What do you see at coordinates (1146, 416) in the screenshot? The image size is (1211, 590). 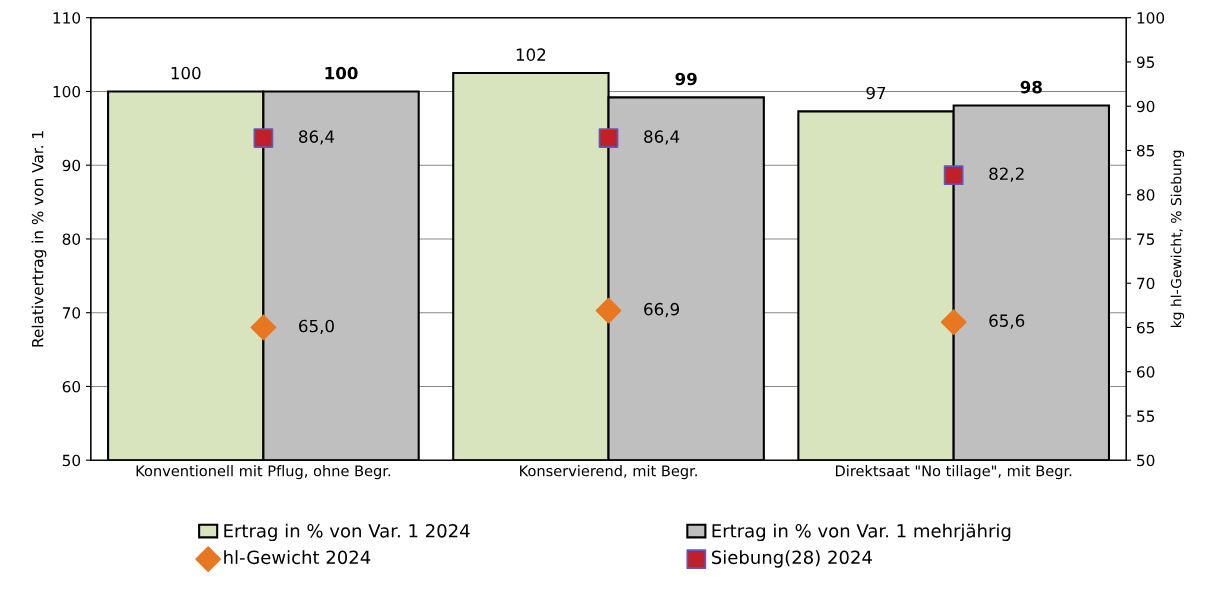 I see `y2-tick-label: 55` at bounding box center [1146, 416].